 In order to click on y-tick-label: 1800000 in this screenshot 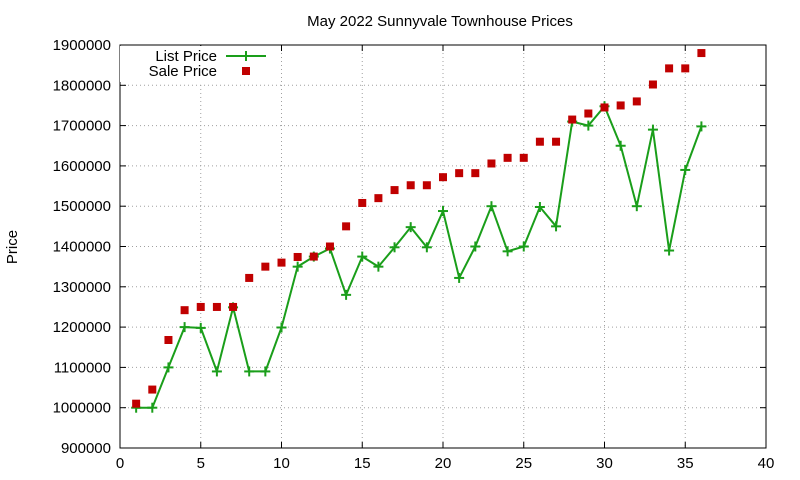, I will do `click(82, 85)`.